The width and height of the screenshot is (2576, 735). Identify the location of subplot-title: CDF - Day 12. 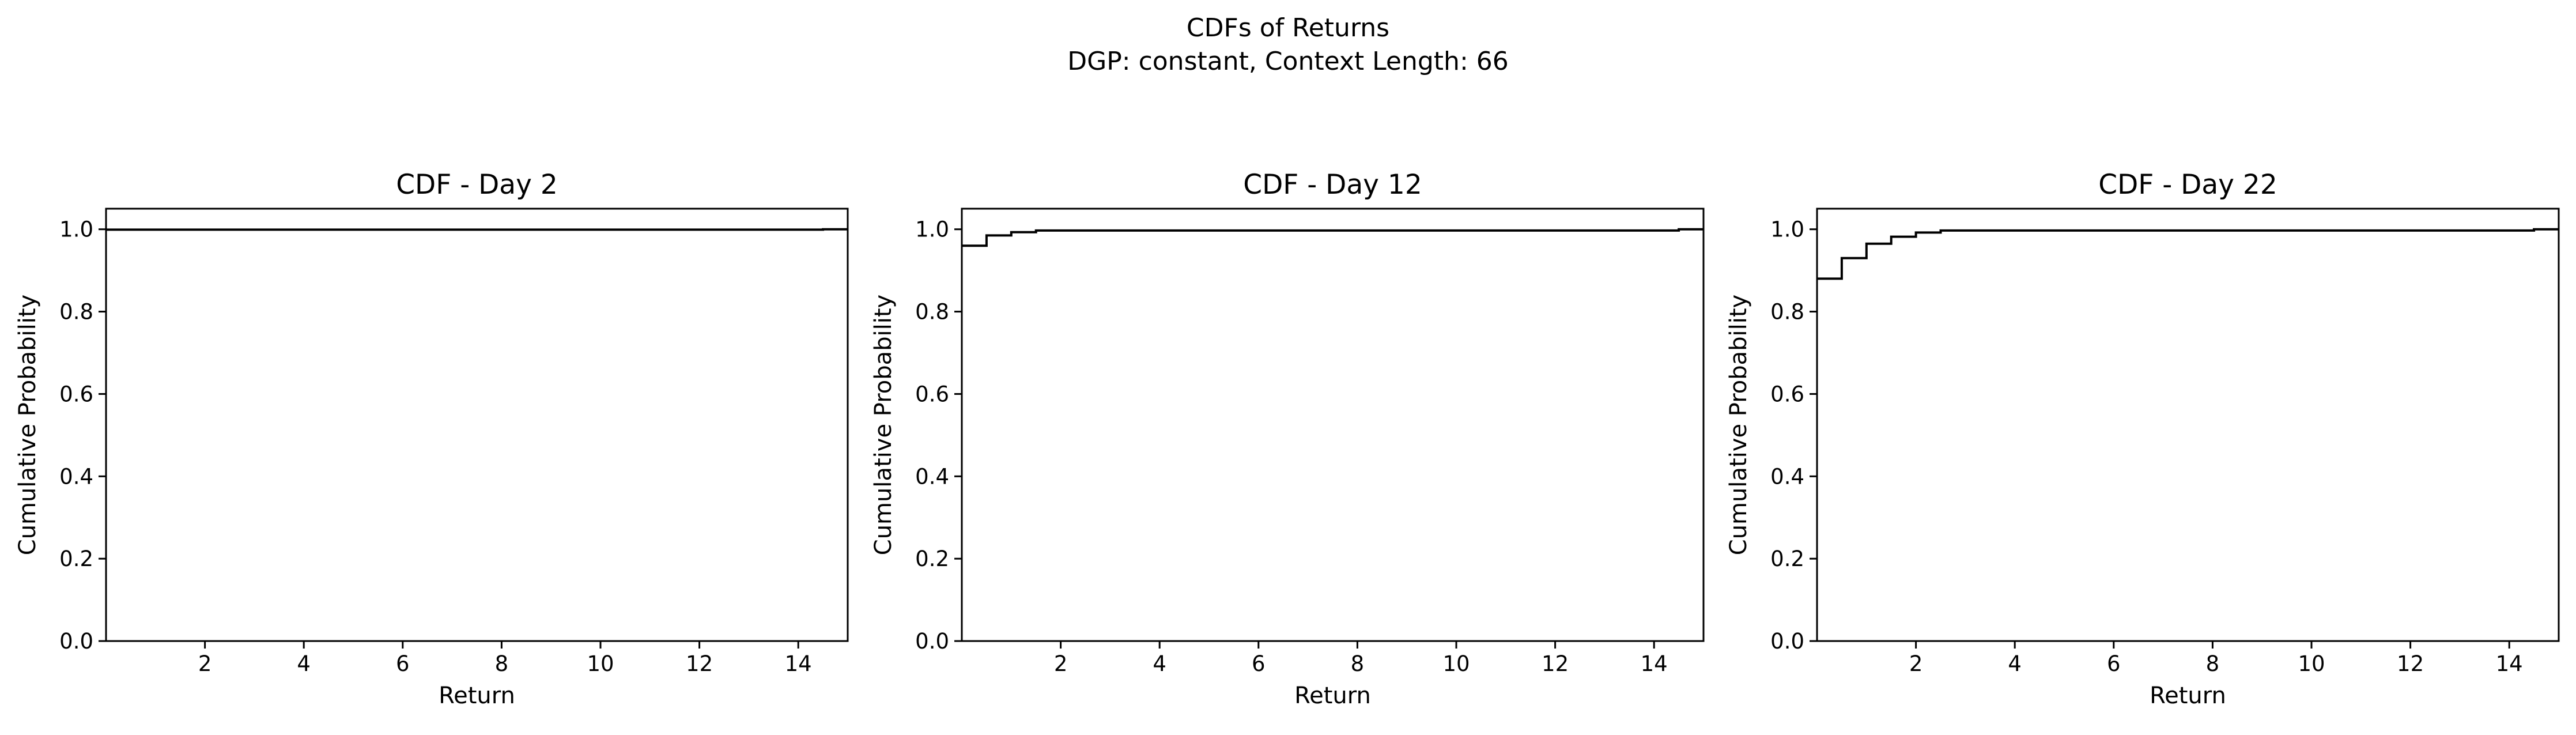
(1332, 185).